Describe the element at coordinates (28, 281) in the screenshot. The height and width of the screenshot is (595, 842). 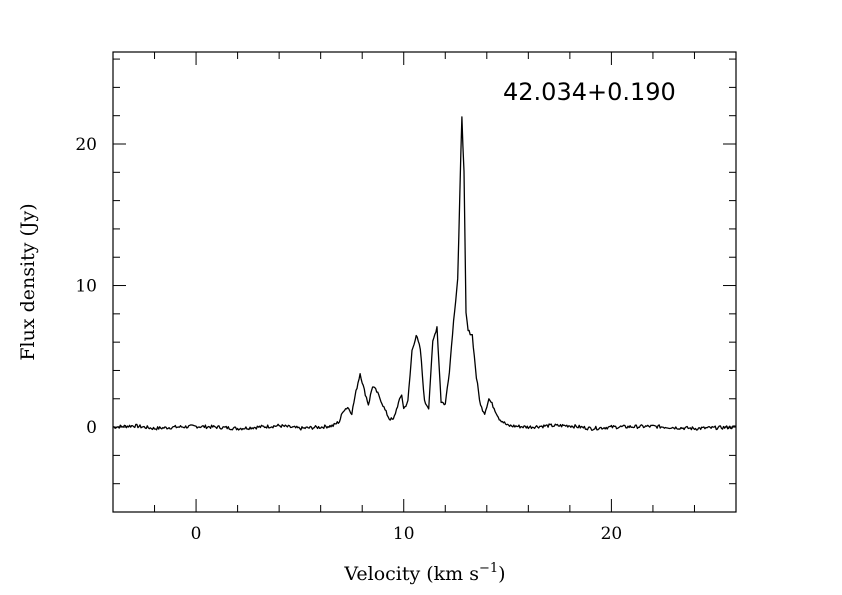
I see `y-axis-title: Flux density (Jy)` at that location.